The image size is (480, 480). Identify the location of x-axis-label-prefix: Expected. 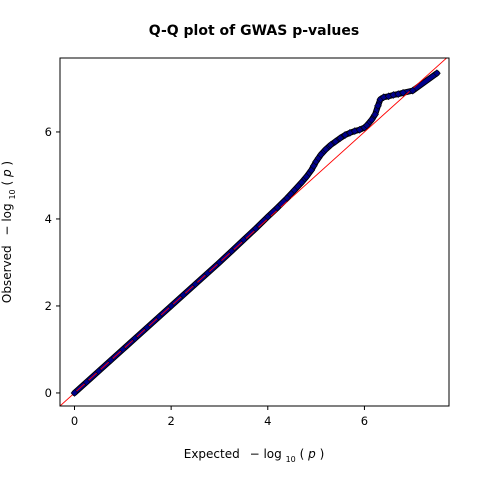
(212, 454).